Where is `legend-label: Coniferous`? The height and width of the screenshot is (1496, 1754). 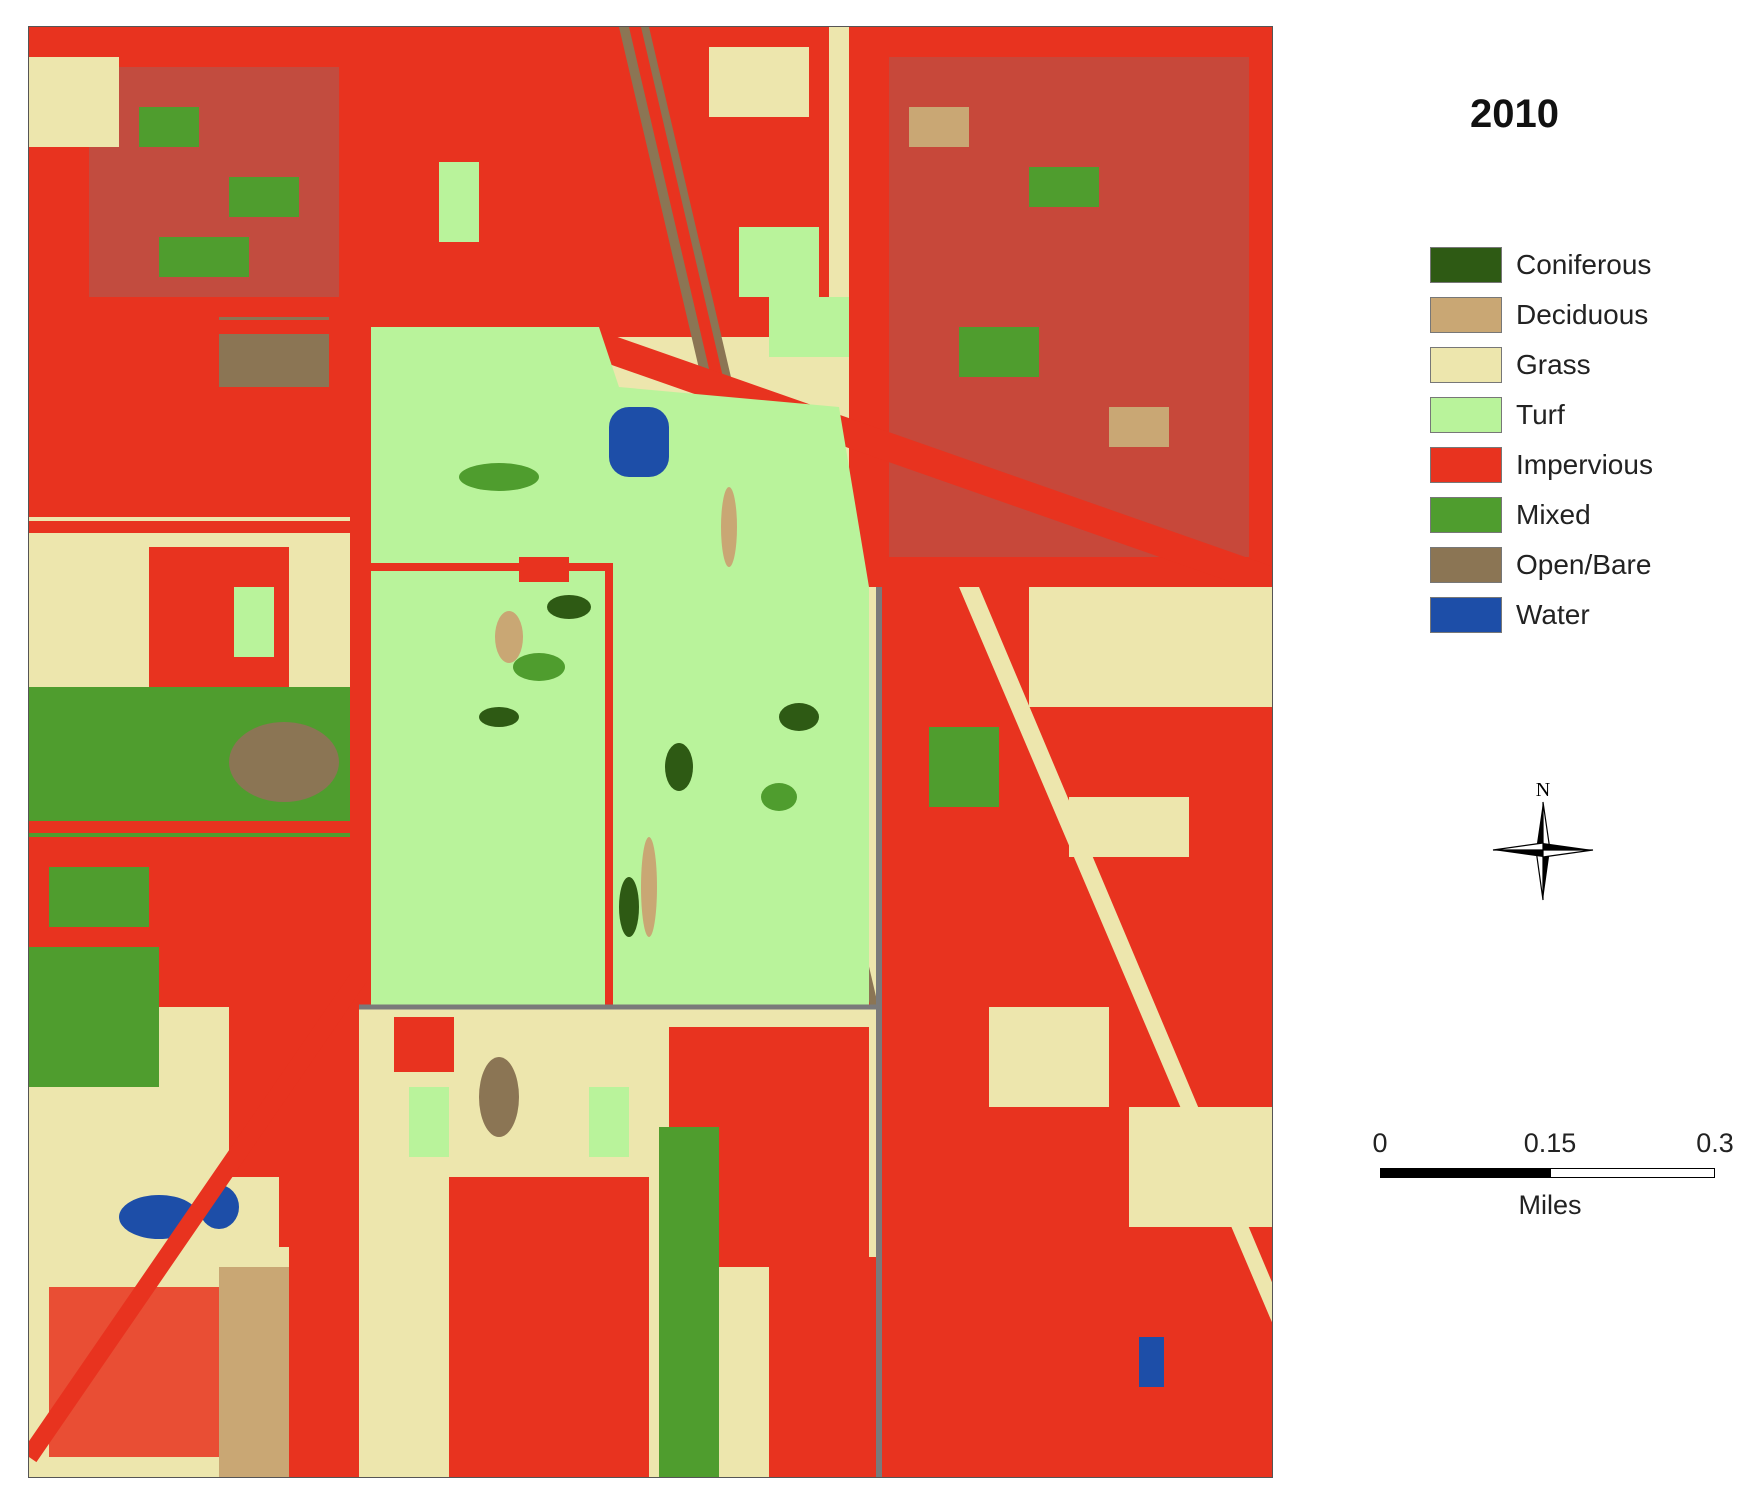 legend-label: Coniferous is located at coordinates (1584, 264).